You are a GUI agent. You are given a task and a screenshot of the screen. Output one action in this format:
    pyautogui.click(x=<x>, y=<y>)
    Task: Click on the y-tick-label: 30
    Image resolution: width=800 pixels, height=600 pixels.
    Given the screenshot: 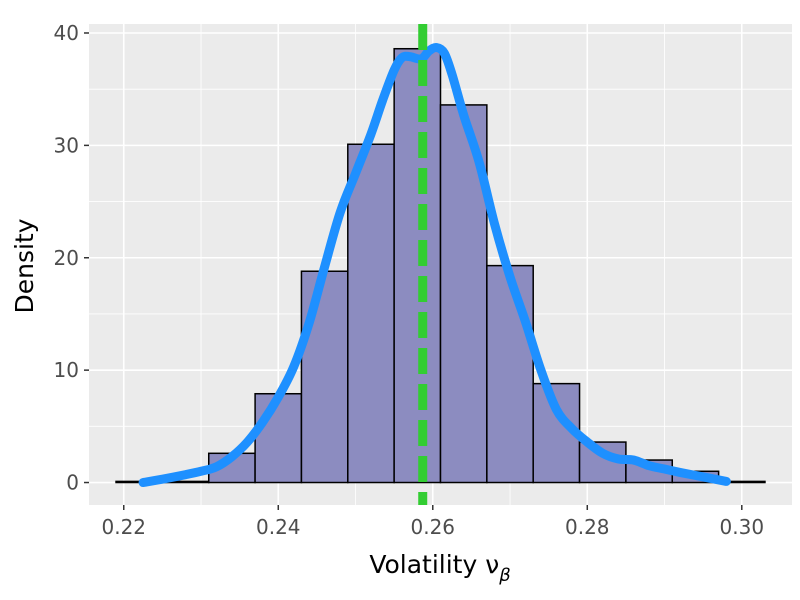 What is the action you would take?
    pyautogui.click(x=66, y=145)
    